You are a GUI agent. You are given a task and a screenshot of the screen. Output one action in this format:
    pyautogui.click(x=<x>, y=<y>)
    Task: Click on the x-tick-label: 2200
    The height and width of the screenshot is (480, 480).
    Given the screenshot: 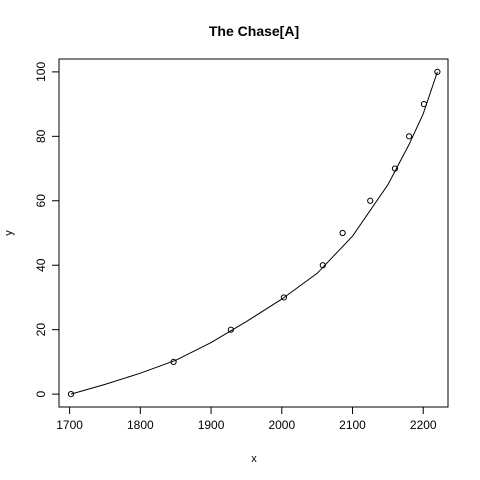 What is the action you would take?
    pyautogui.click(x=423, y=425)
    